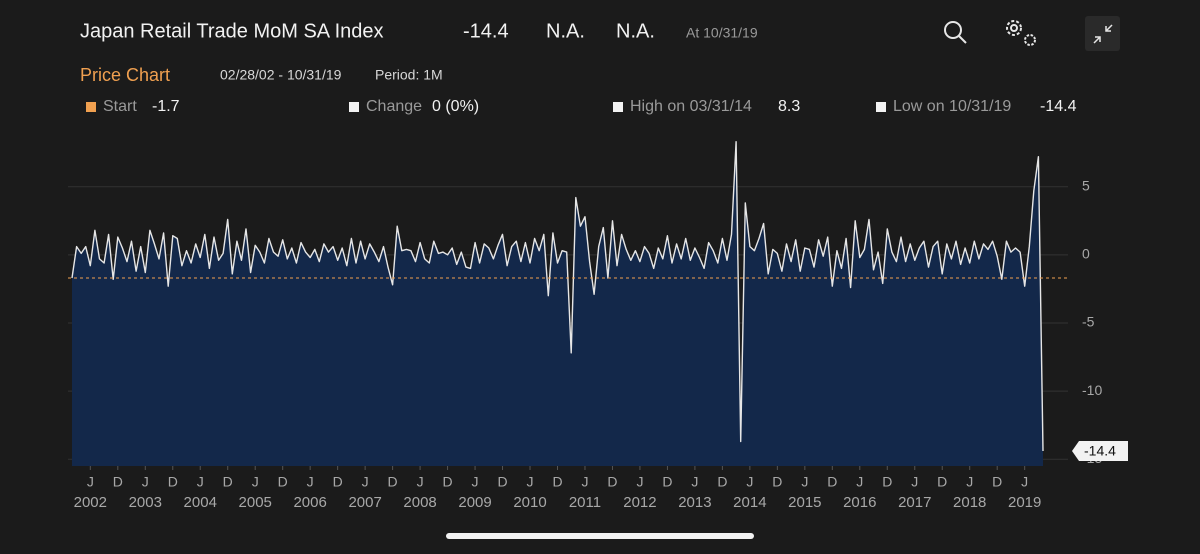  I want to click on x-year-label: 2013, so click(694, 502).